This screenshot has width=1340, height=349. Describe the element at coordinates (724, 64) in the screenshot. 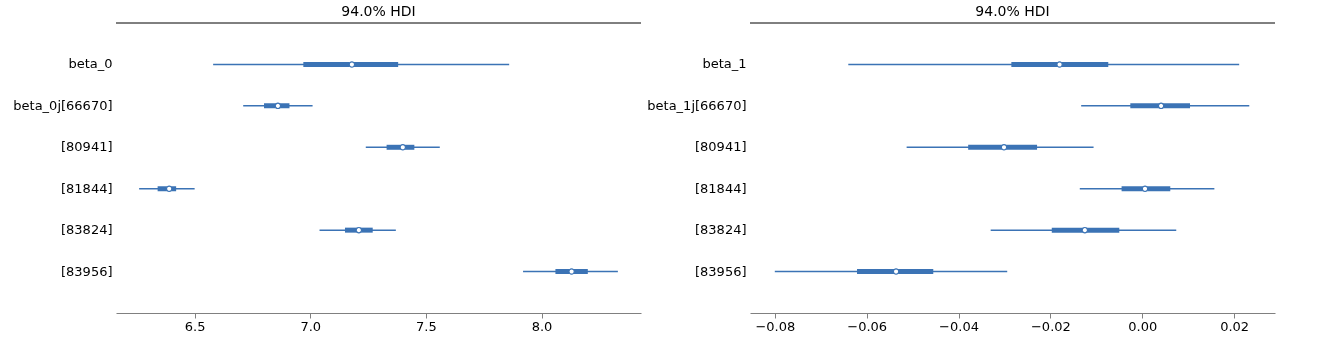

I see `y-tick-label: beta_1` at that location.